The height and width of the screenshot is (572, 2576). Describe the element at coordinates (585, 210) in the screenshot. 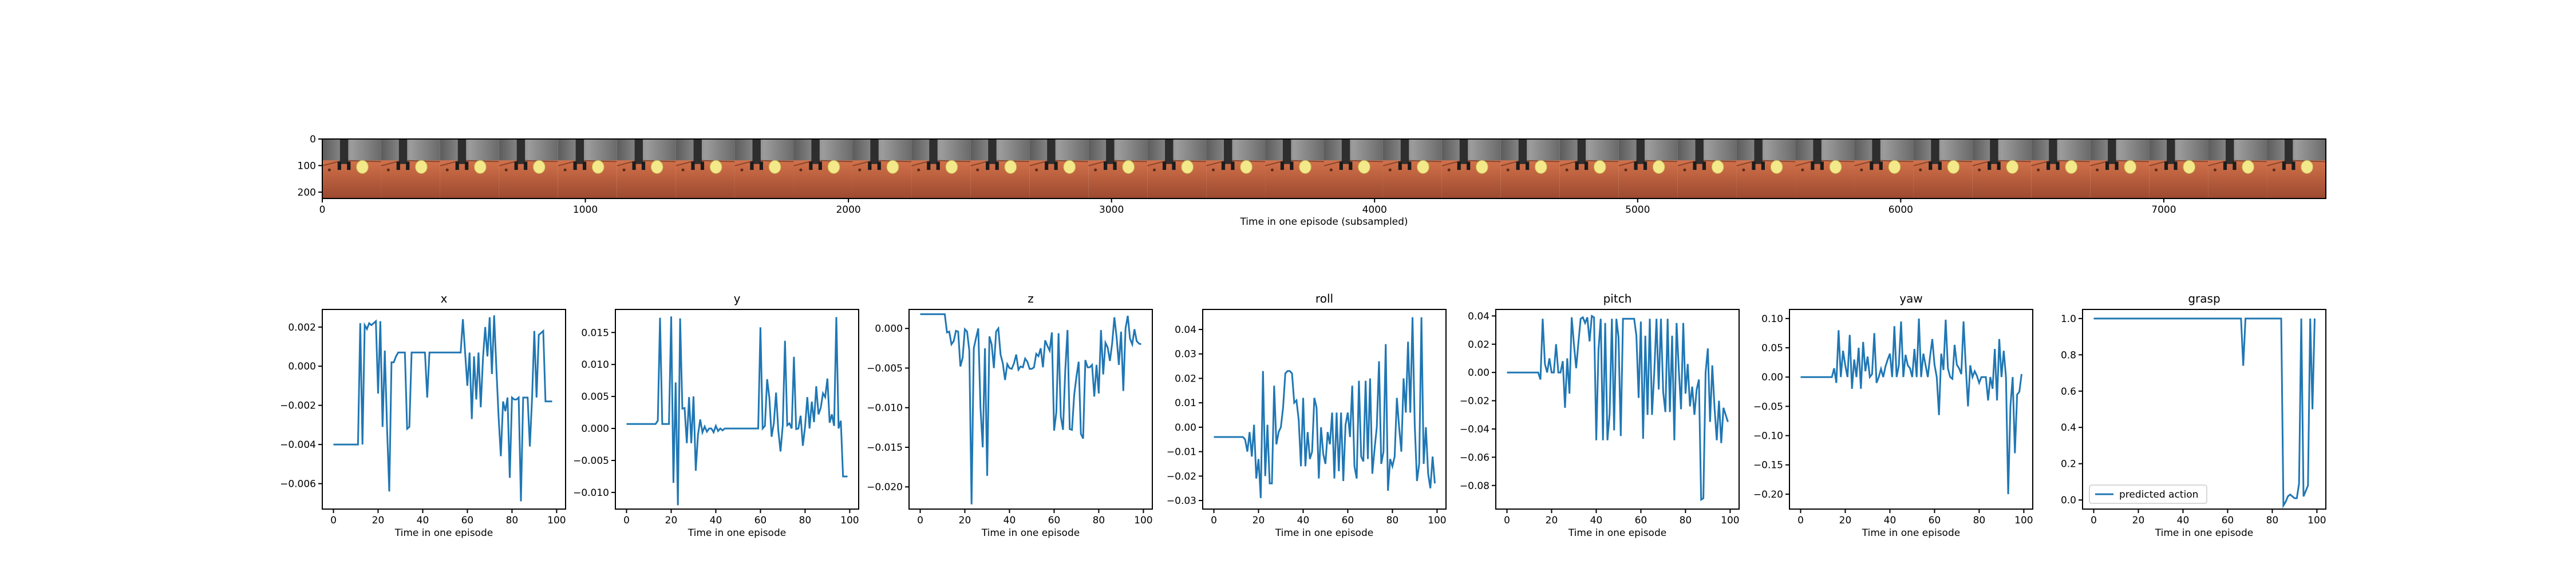

I see `x-tick-label: 1000` at that location.